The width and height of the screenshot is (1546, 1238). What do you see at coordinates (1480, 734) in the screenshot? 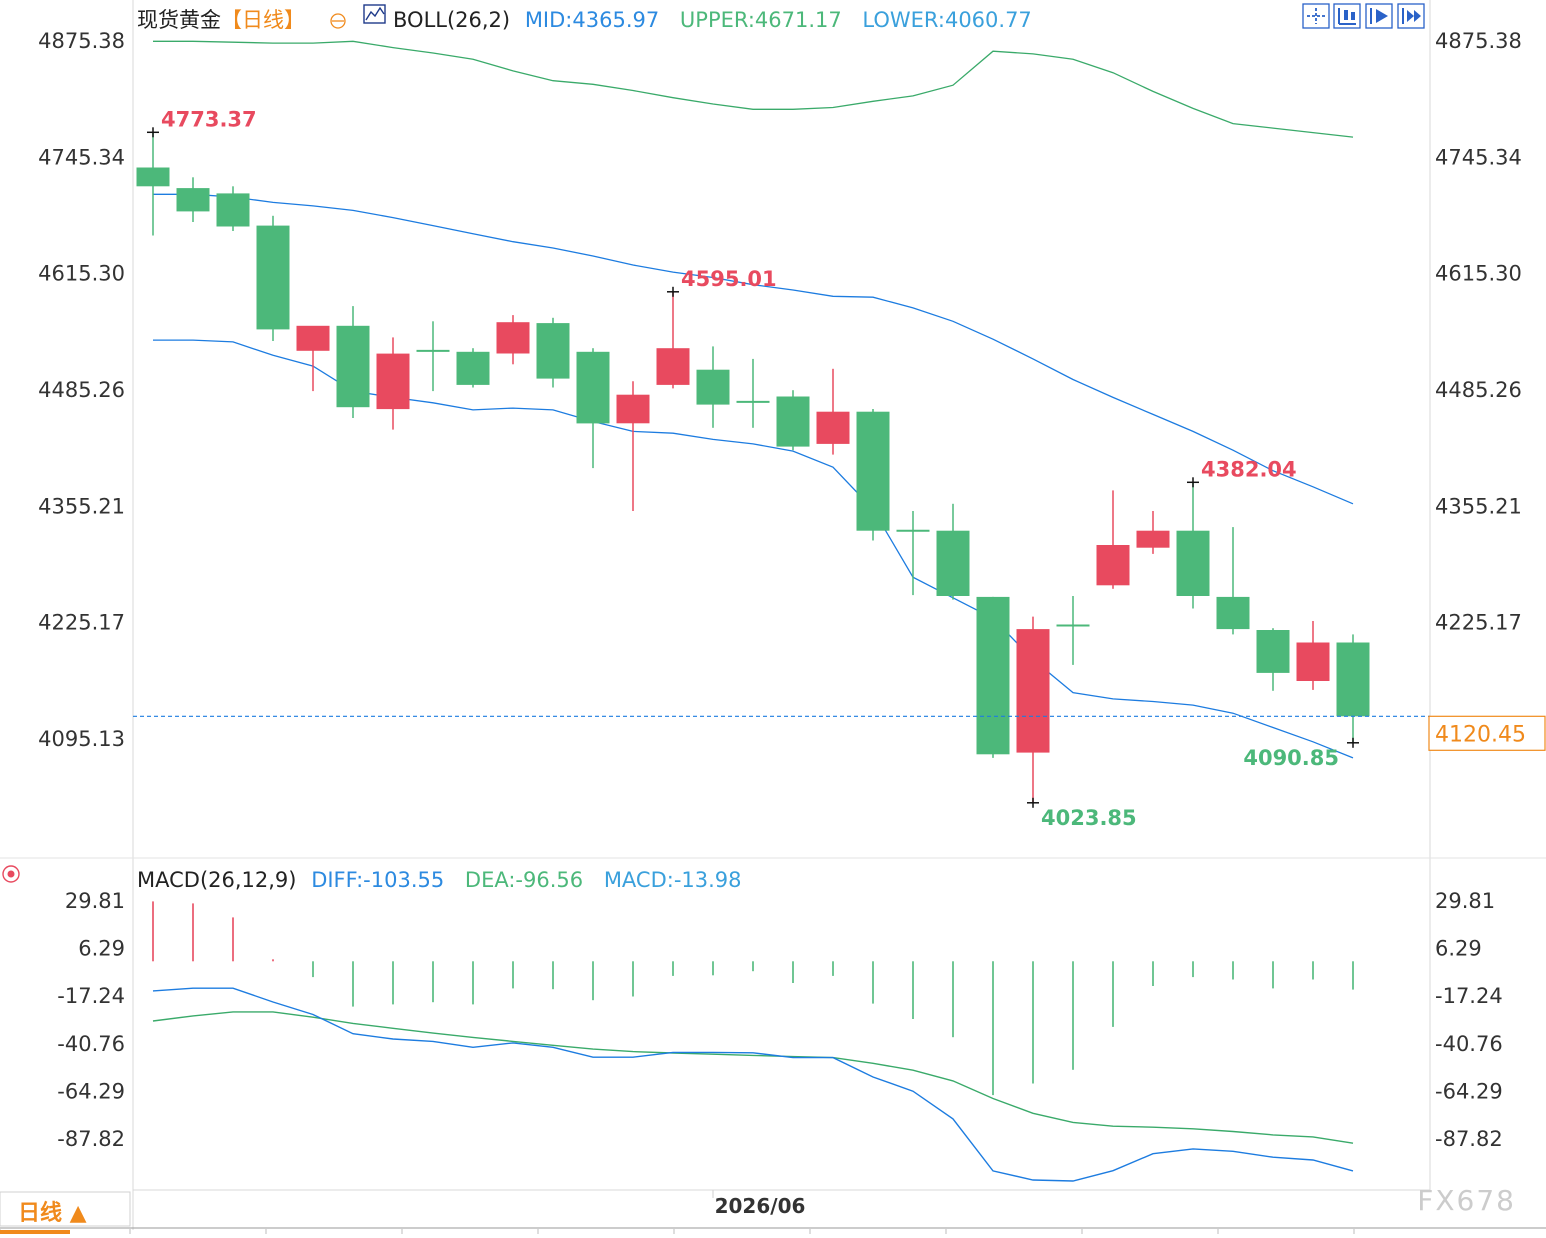
I see `last-price-label: 4120.45` at bounding box center [1480, 734].